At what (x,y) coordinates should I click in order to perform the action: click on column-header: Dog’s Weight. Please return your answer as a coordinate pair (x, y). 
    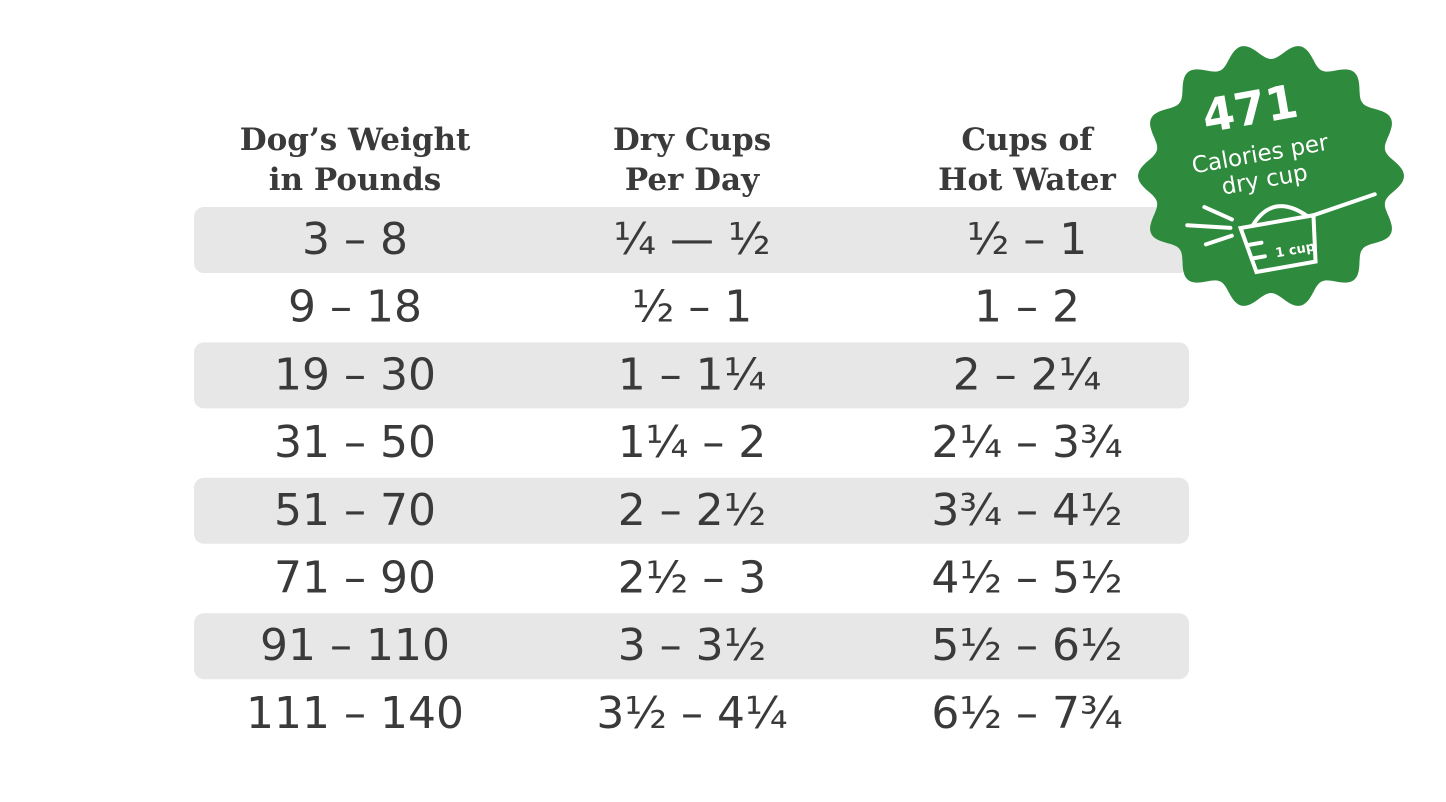
    Looking at the image, I should click on (355, 140).